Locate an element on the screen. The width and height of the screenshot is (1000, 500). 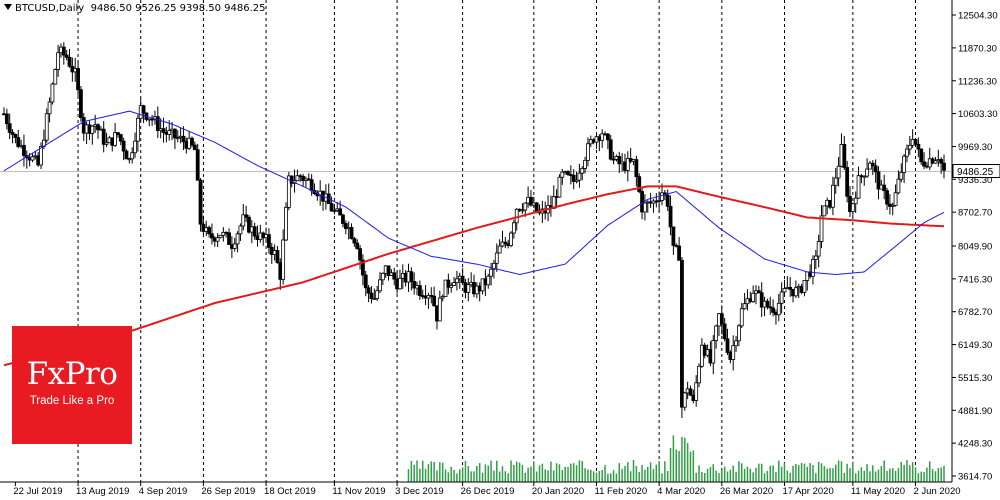
current-price-label: 9486.25 is located at coordinates (975, 172).